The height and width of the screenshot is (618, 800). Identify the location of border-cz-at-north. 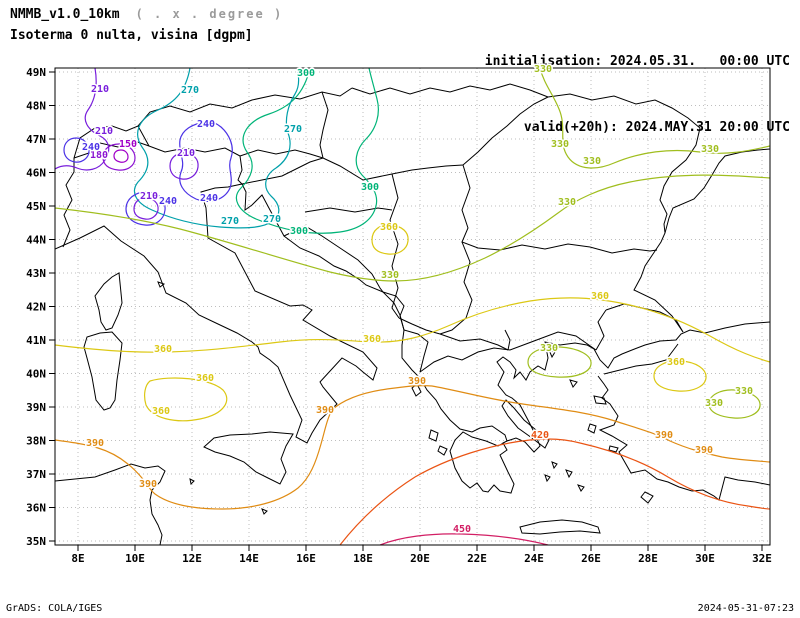
(245, 107).